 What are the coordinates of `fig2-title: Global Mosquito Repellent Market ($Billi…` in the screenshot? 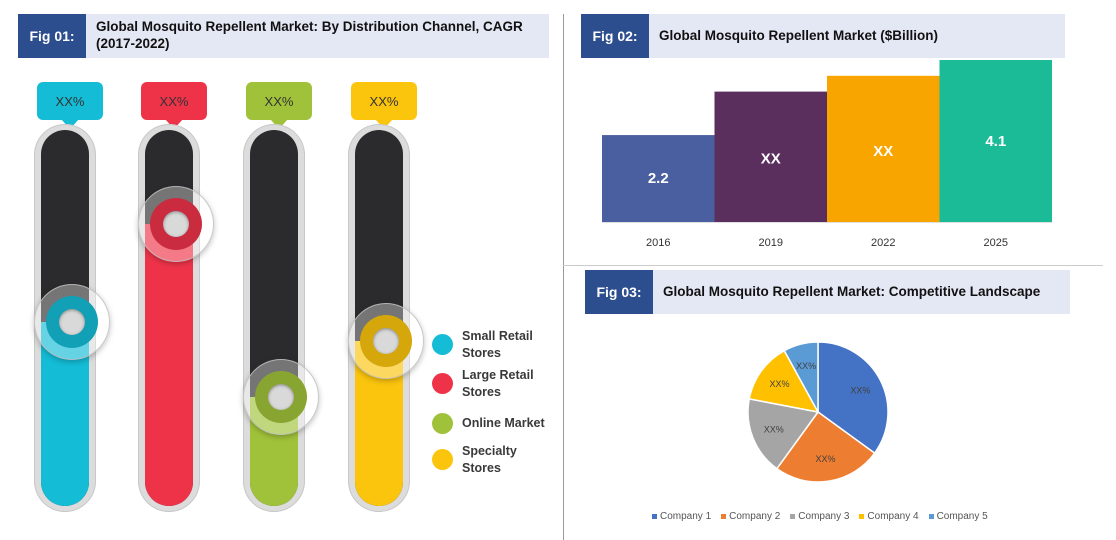 It's located at (799, 35).